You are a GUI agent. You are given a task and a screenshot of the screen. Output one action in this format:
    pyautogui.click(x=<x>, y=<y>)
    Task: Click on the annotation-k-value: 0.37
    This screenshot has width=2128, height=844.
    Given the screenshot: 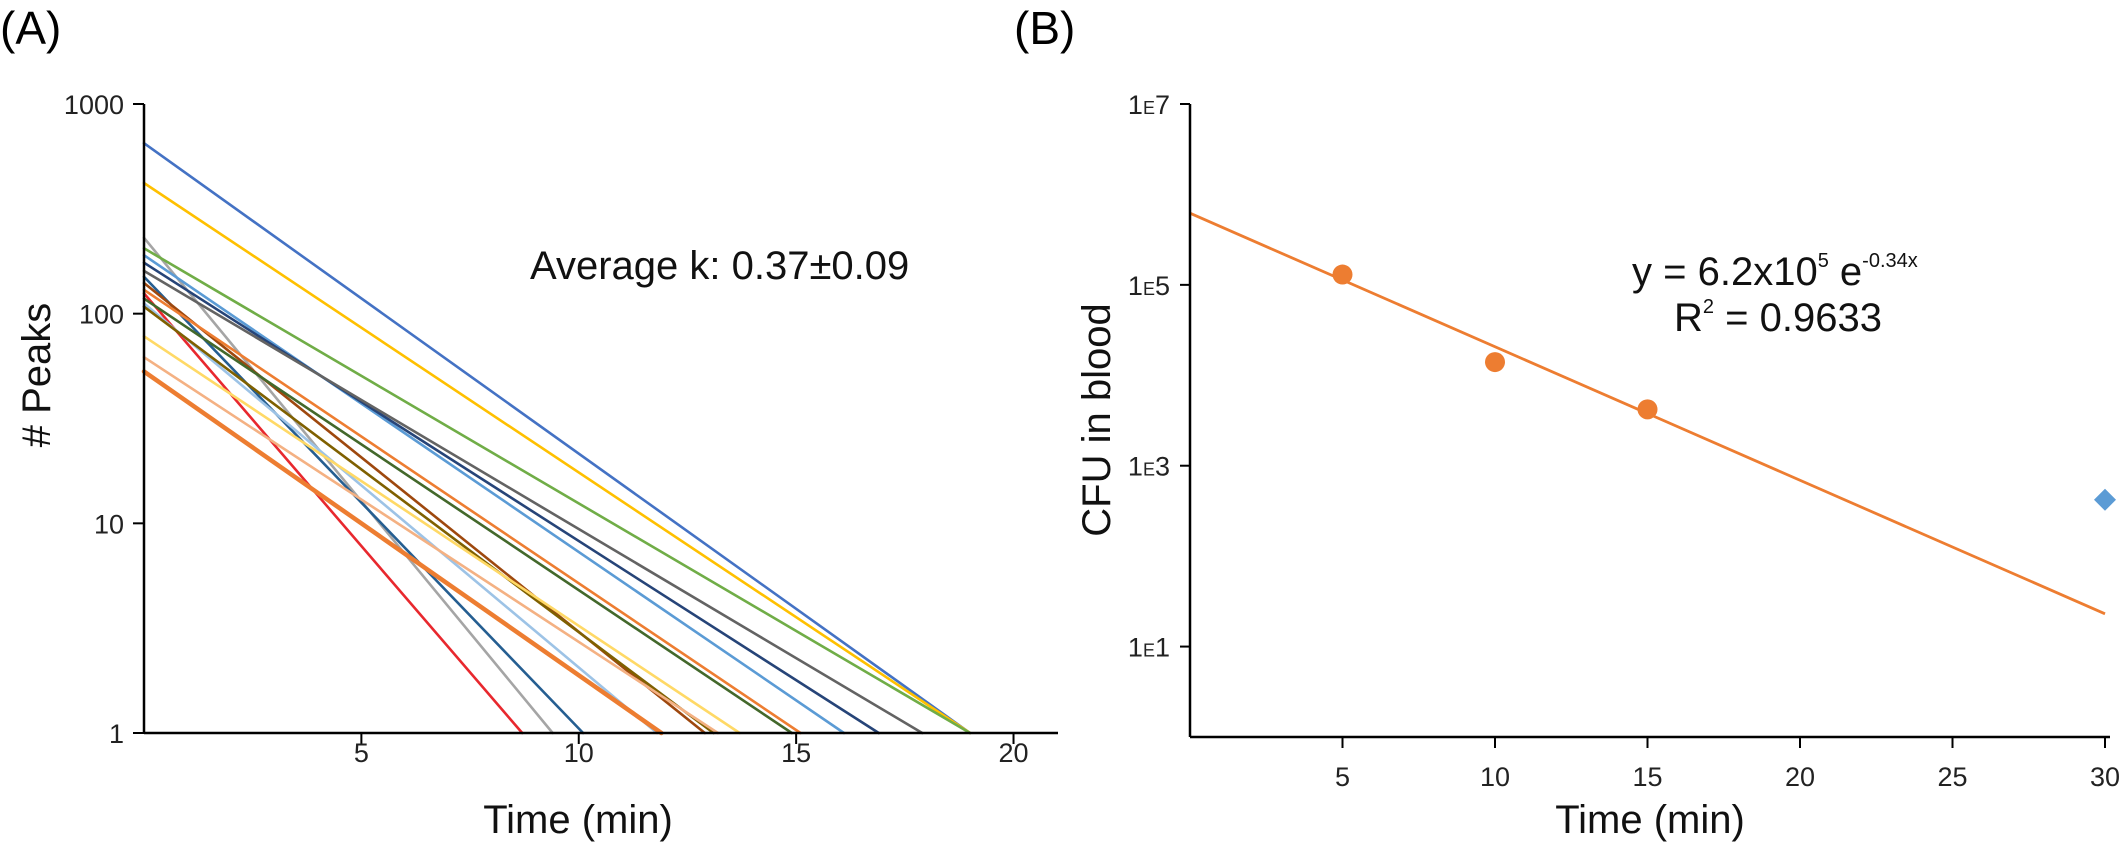 What is the action you would take?
    pyautogui.click(x=771, y=266)
    